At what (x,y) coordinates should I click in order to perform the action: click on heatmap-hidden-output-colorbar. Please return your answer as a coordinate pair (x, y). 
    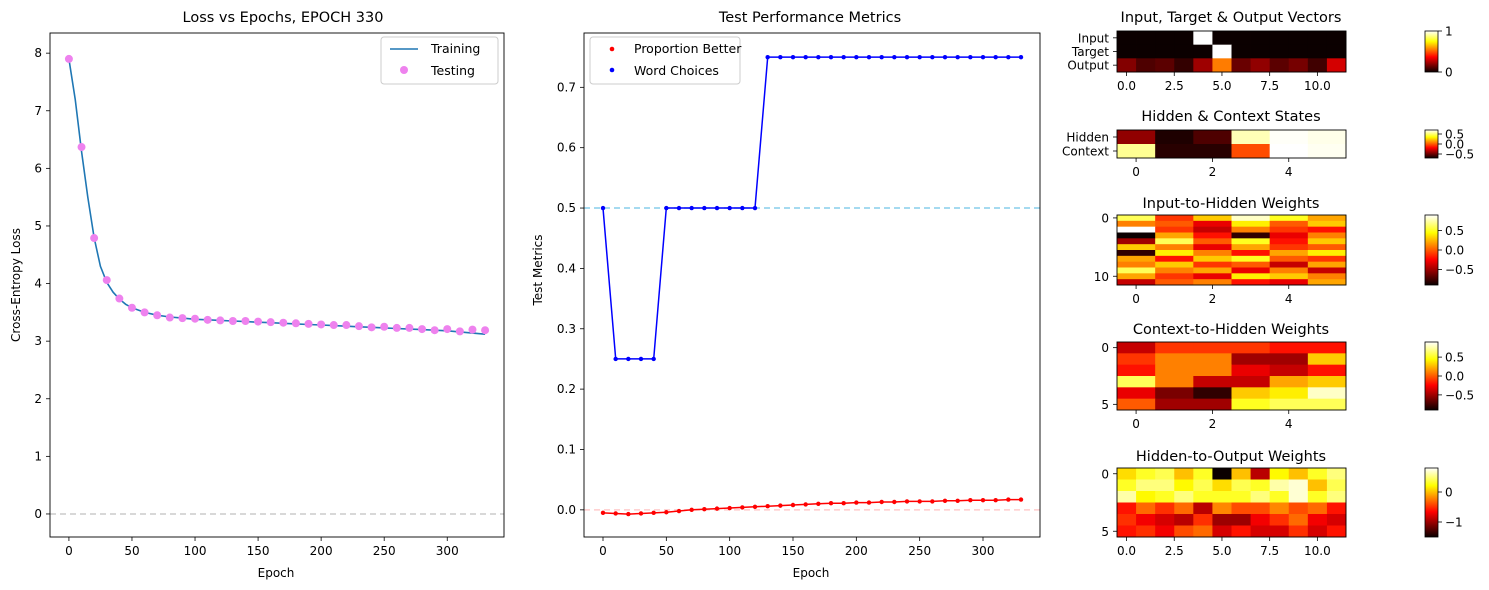
    Looking at the image, I should click on (1431, 502).